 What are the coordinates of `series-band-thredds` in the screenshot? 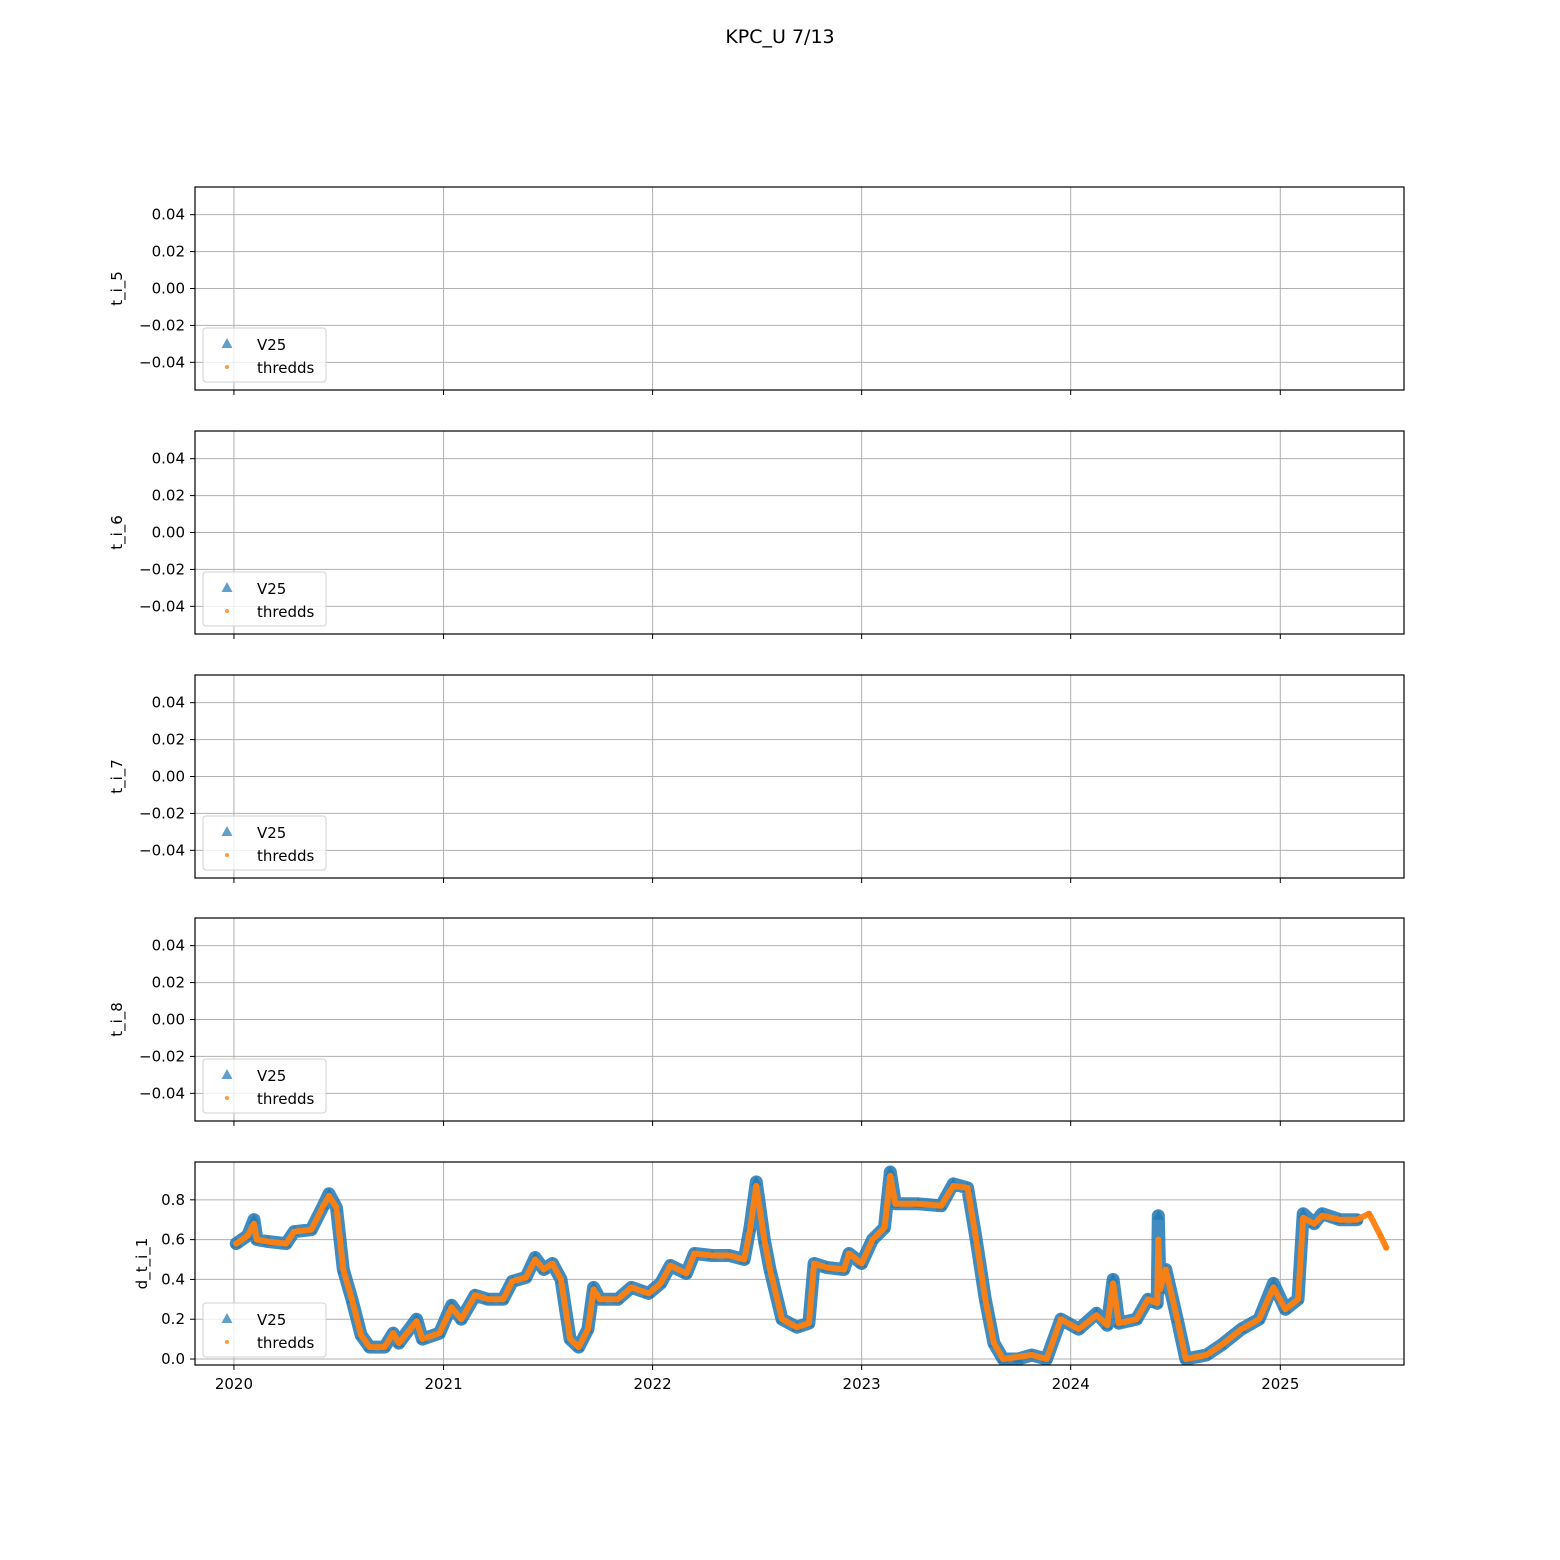 It's located at (811, 1267).